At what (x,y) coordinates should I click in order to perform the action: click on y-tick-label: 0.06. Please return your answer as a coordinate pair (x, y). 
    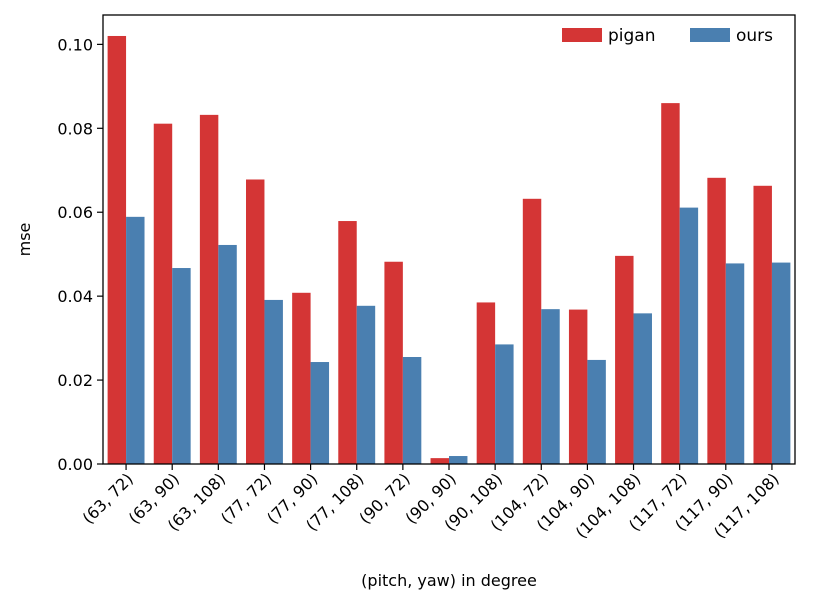
    Looking at the image, I should click on (75, 212).